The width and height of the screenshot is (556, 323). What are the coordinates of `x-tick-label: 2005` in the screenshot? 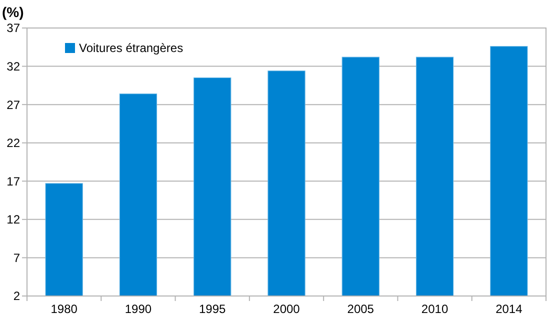 It's located at (360, 309).